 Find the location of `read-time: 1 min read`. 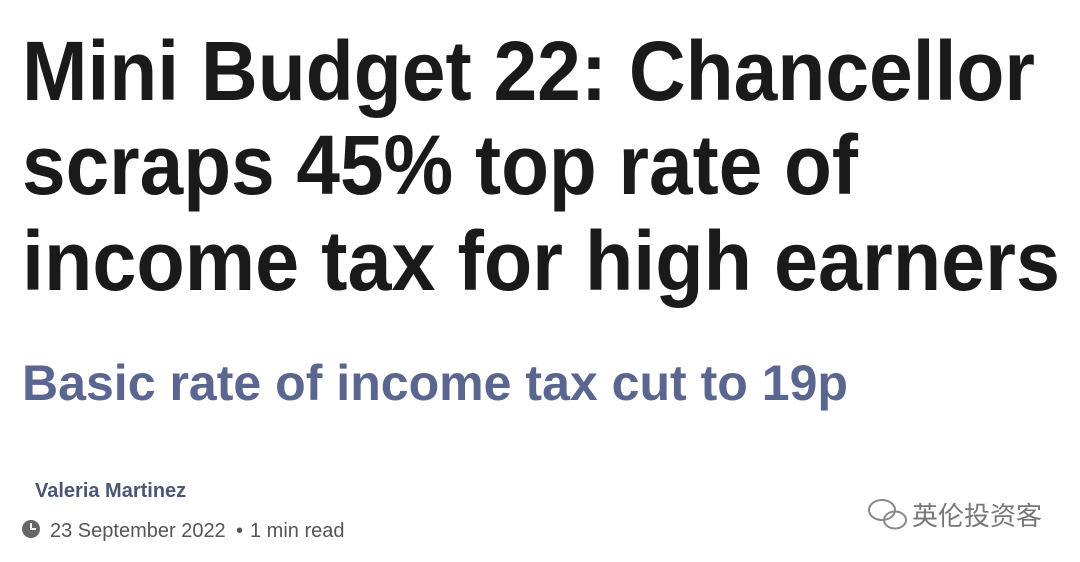

read-time: 1 min read is located at coordinates (297, 531).